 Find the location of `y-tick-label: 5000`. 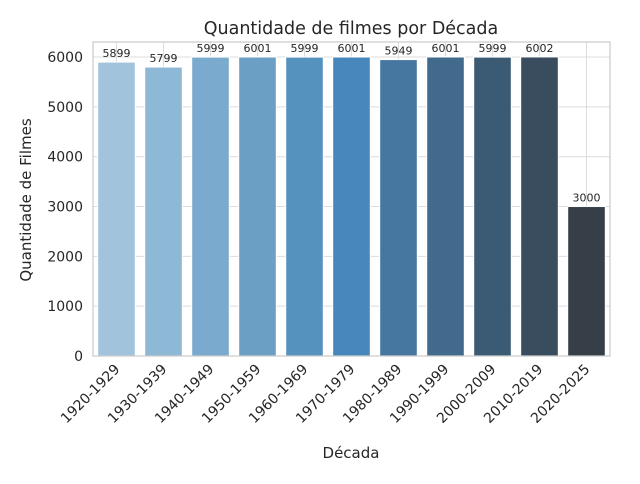

y-tick-label: 5000 is located at coordinates (65, 108).